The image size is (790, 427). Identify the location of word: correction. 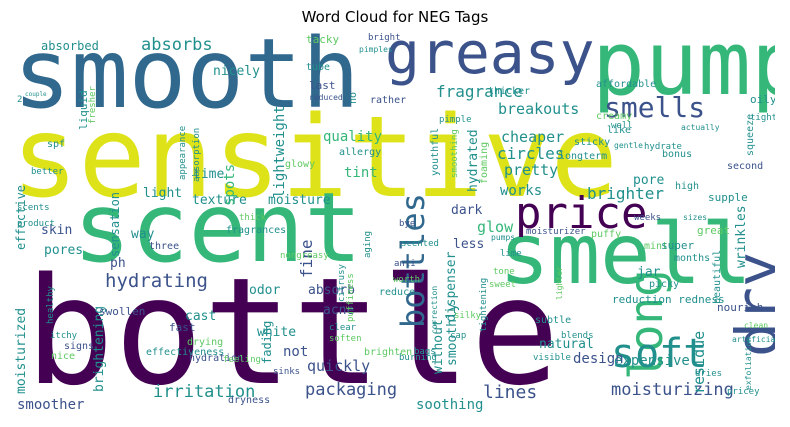
(434, 309).